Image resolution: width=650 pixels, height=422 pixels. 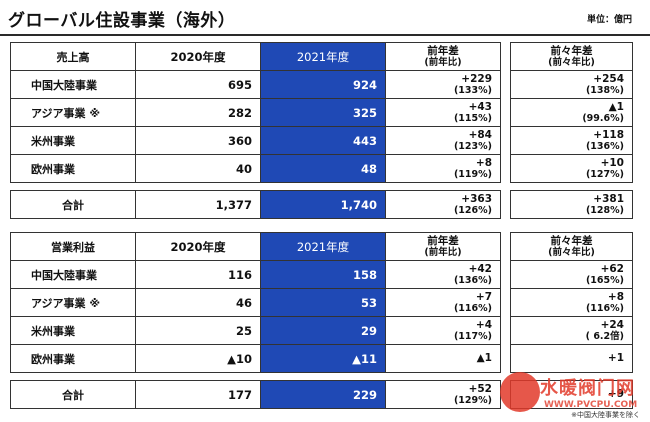 I want to click on table-row: アジア事業 ※ 282 325 +43 (115%), so click(x=255, y=112).